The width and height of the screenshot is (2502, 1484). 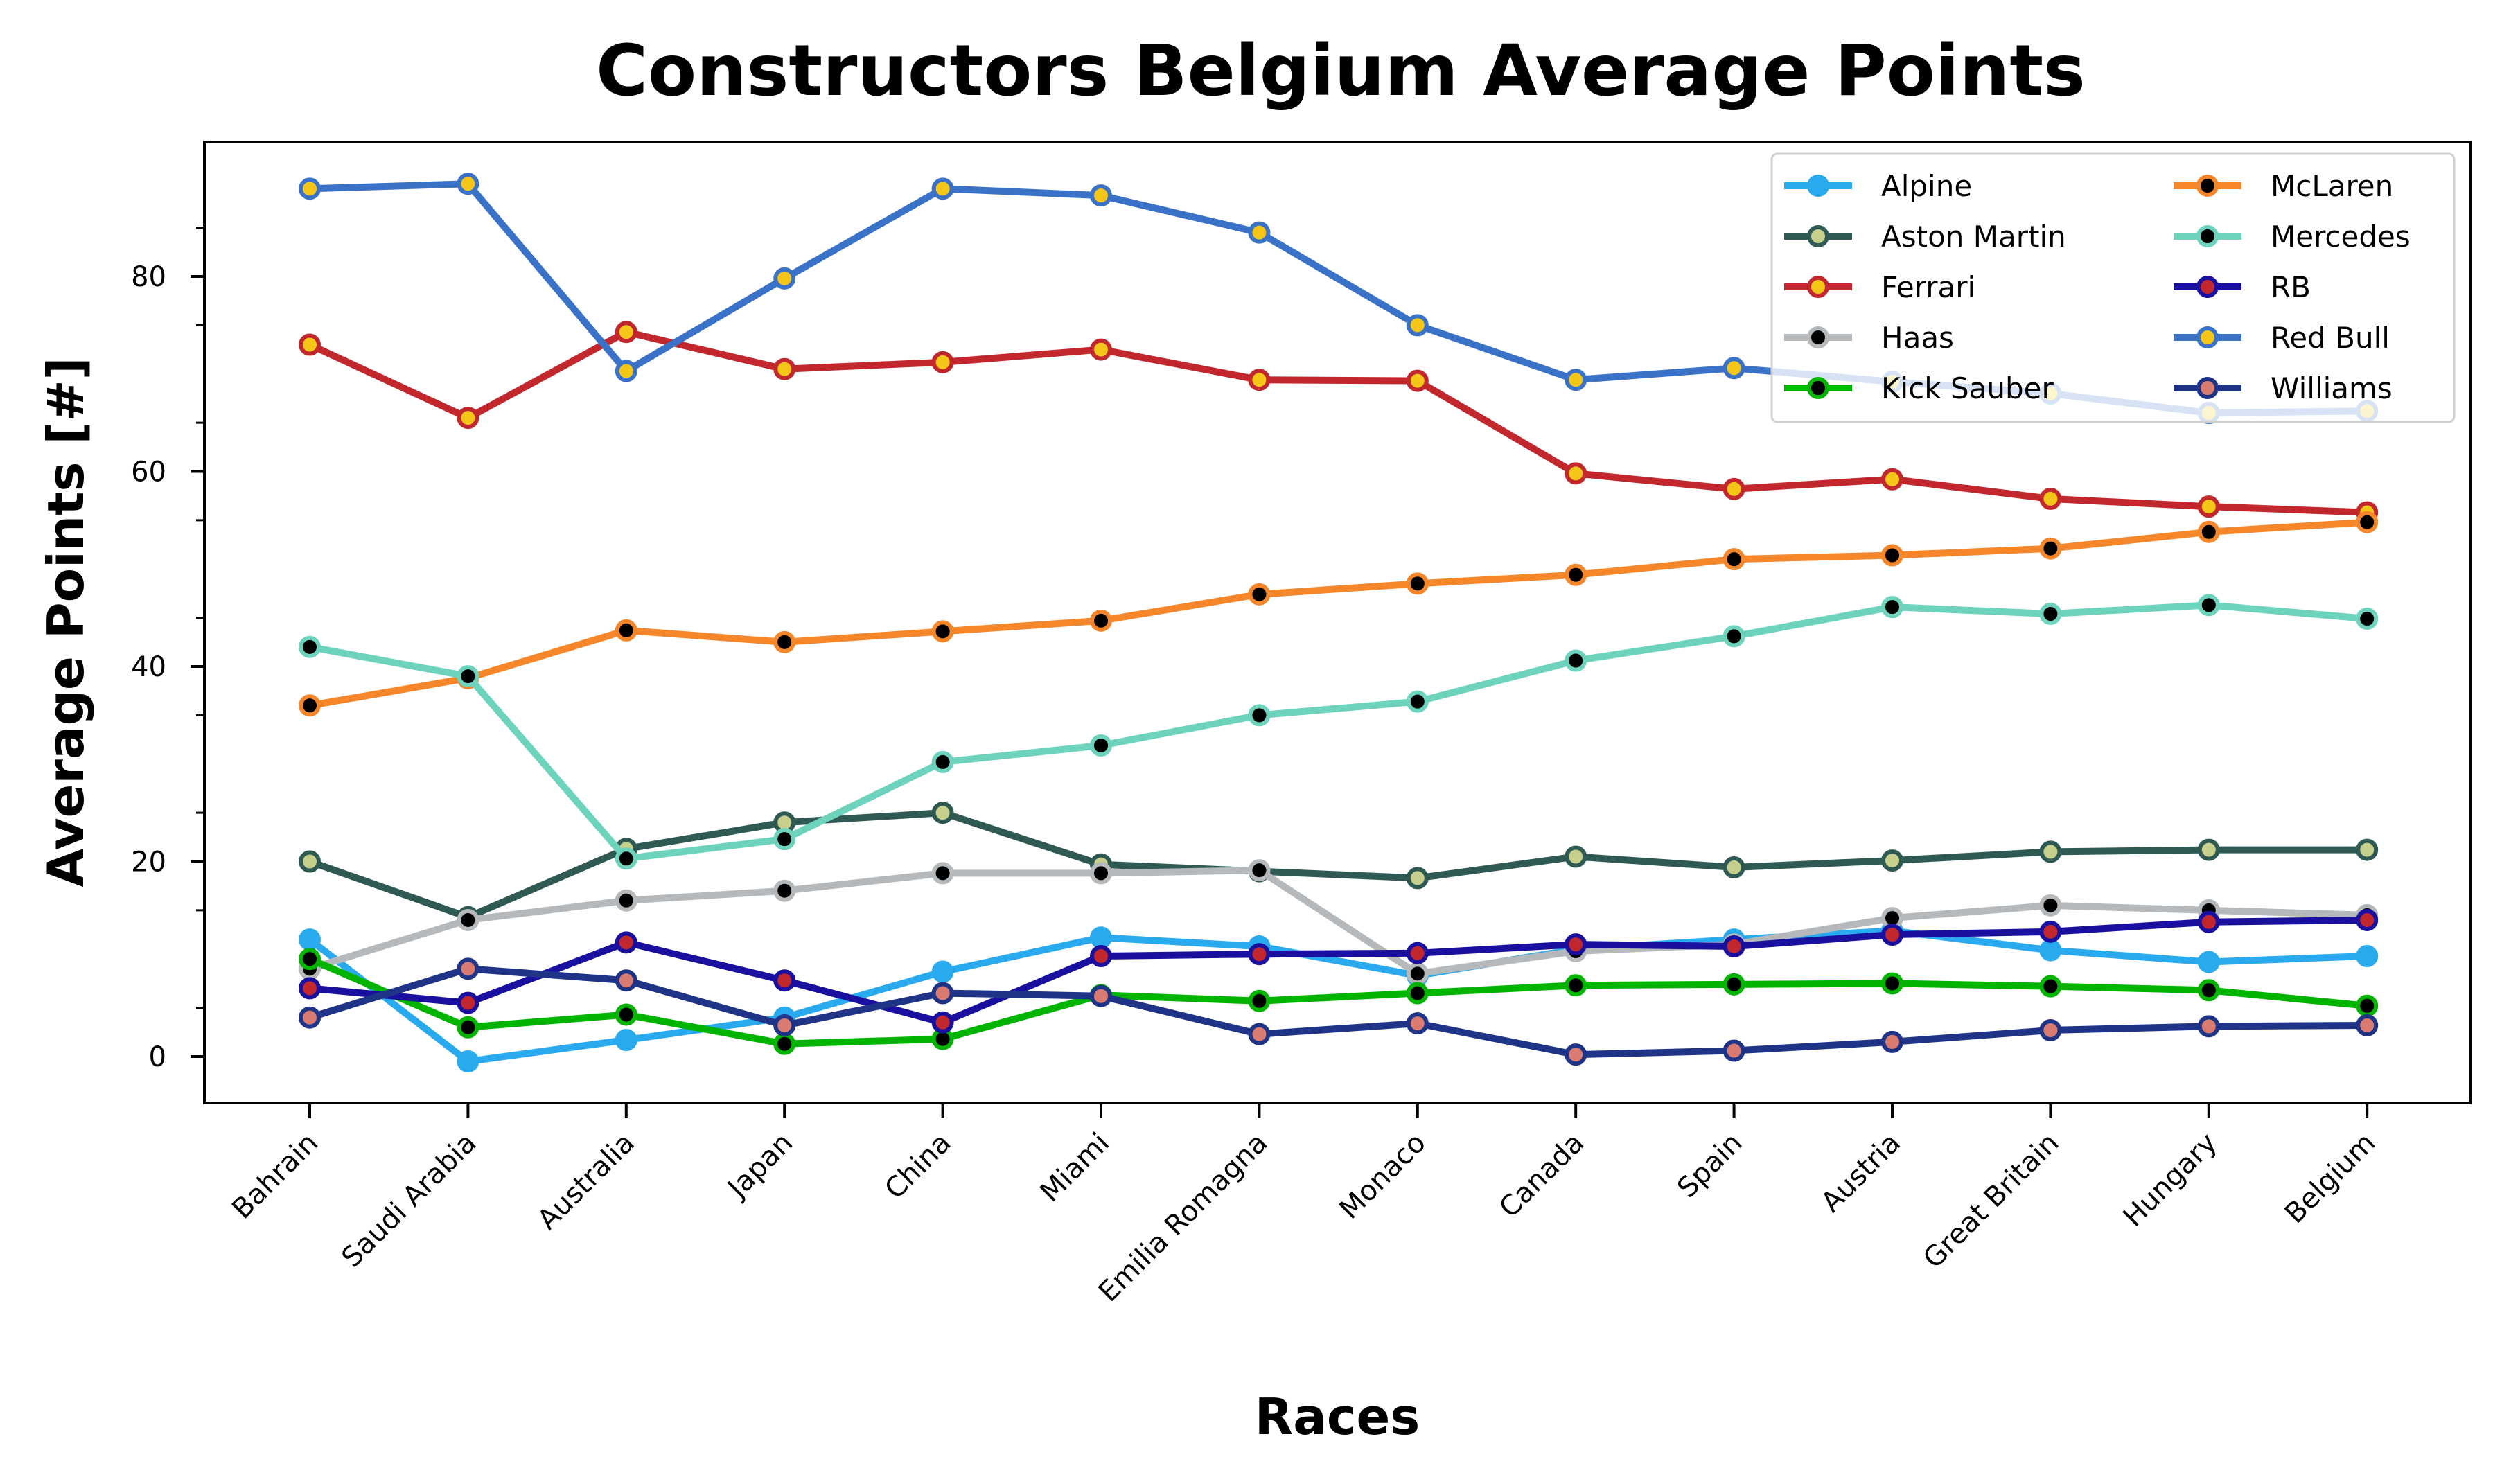 I want to click on legend-item: Aston Martin, so click(x=1925, y=237).